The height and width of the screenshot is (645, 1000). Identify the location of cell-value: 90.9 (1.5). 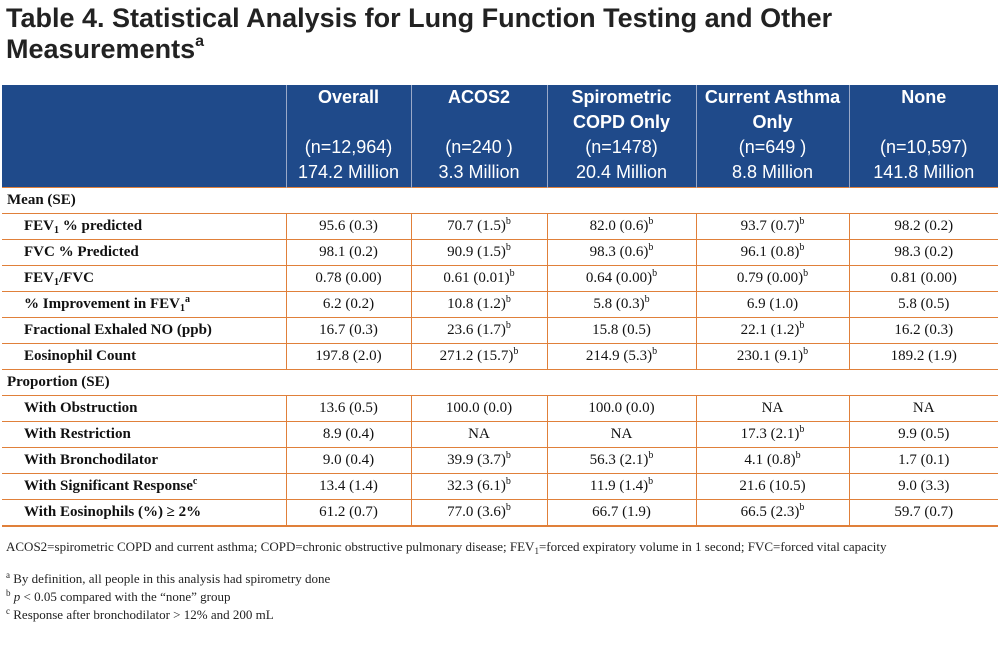
(476, 252).